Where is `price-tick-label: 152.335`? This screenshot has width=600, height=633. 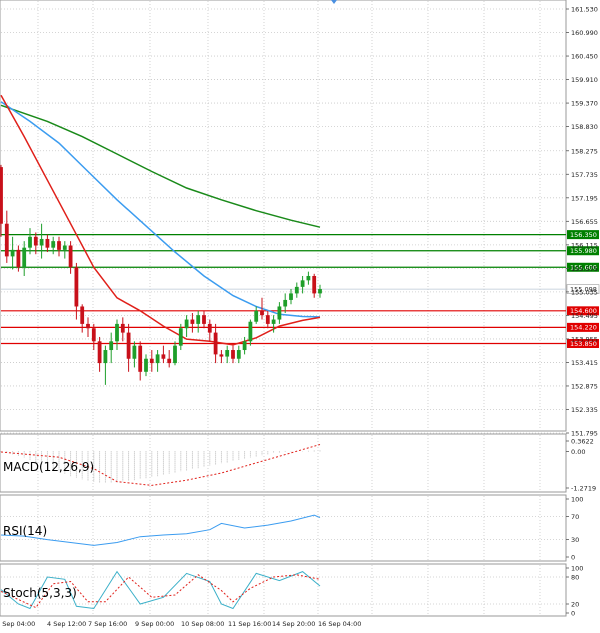
price-tick-label: 152.335 is located at coordinates (584, 410).